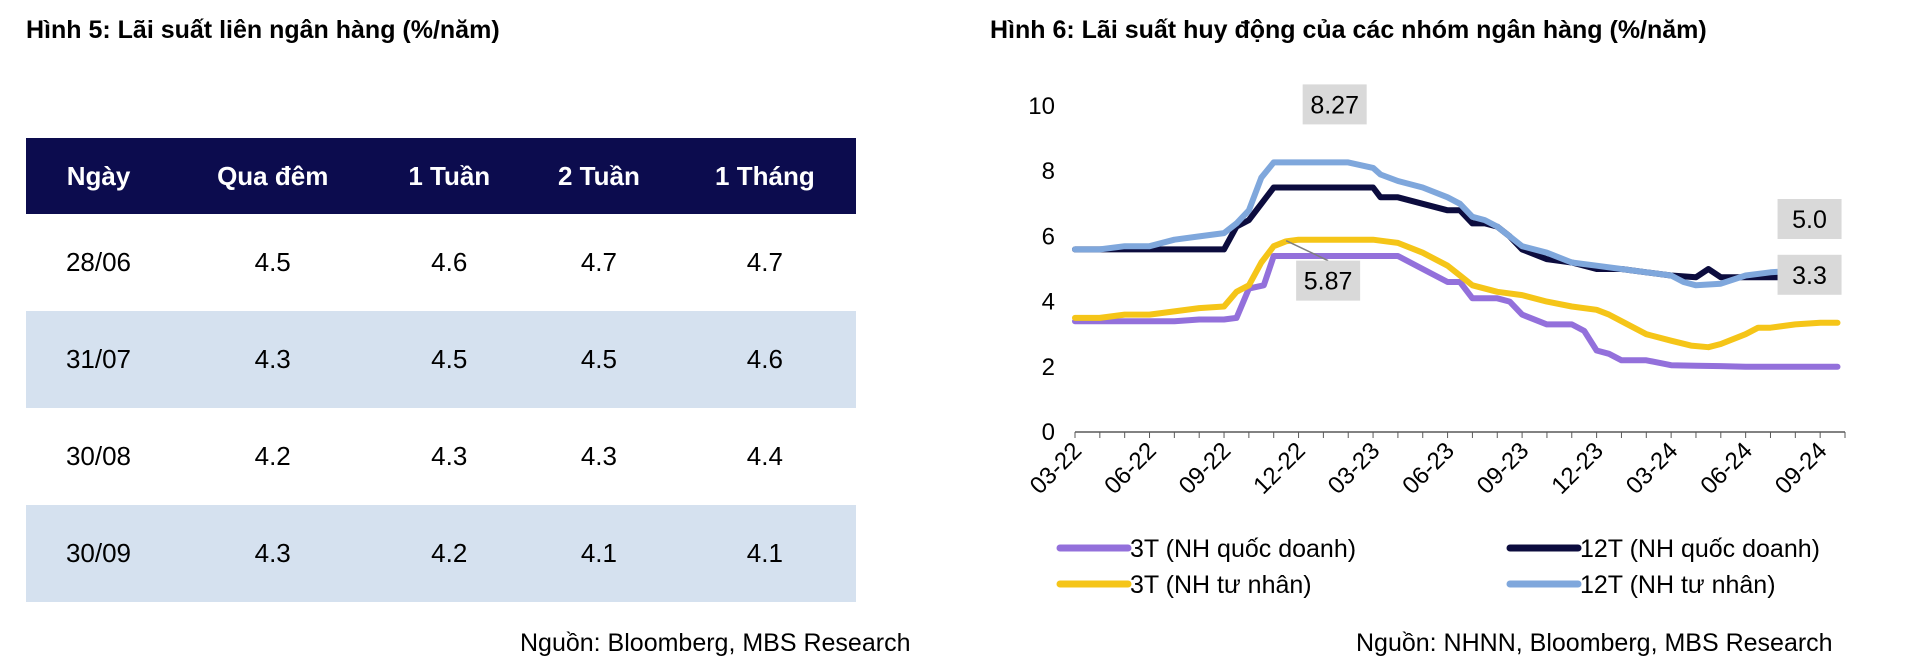 The image size is (1920, 668). I want to click on x-tick-label: 03-24, so click(1652, 468).